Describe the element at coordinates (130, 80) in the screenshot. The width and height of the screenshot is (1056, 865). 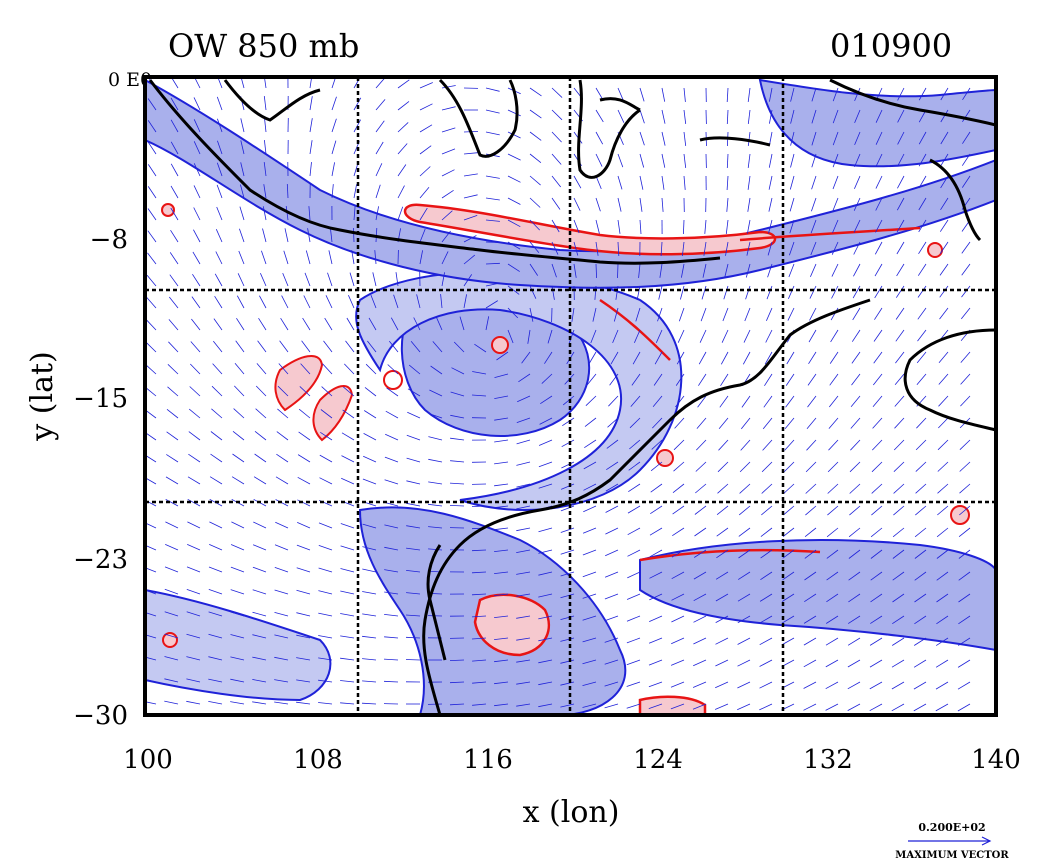
I see `corner-label: 0 E0` at that location.